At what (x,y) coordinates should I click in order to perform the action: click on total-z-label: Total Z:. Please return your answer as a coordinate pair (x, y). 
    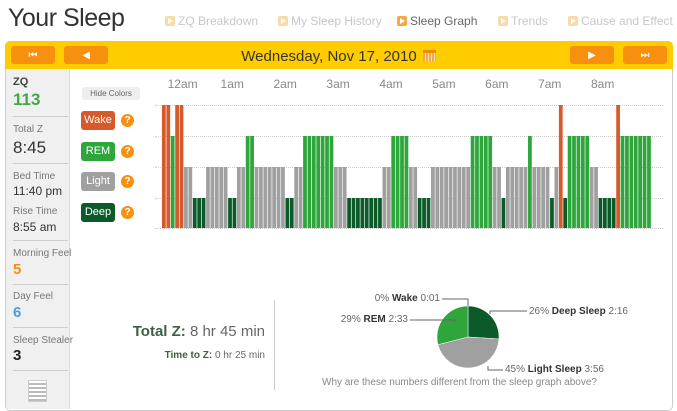
    Looking at the image, I should click on (159, 331).